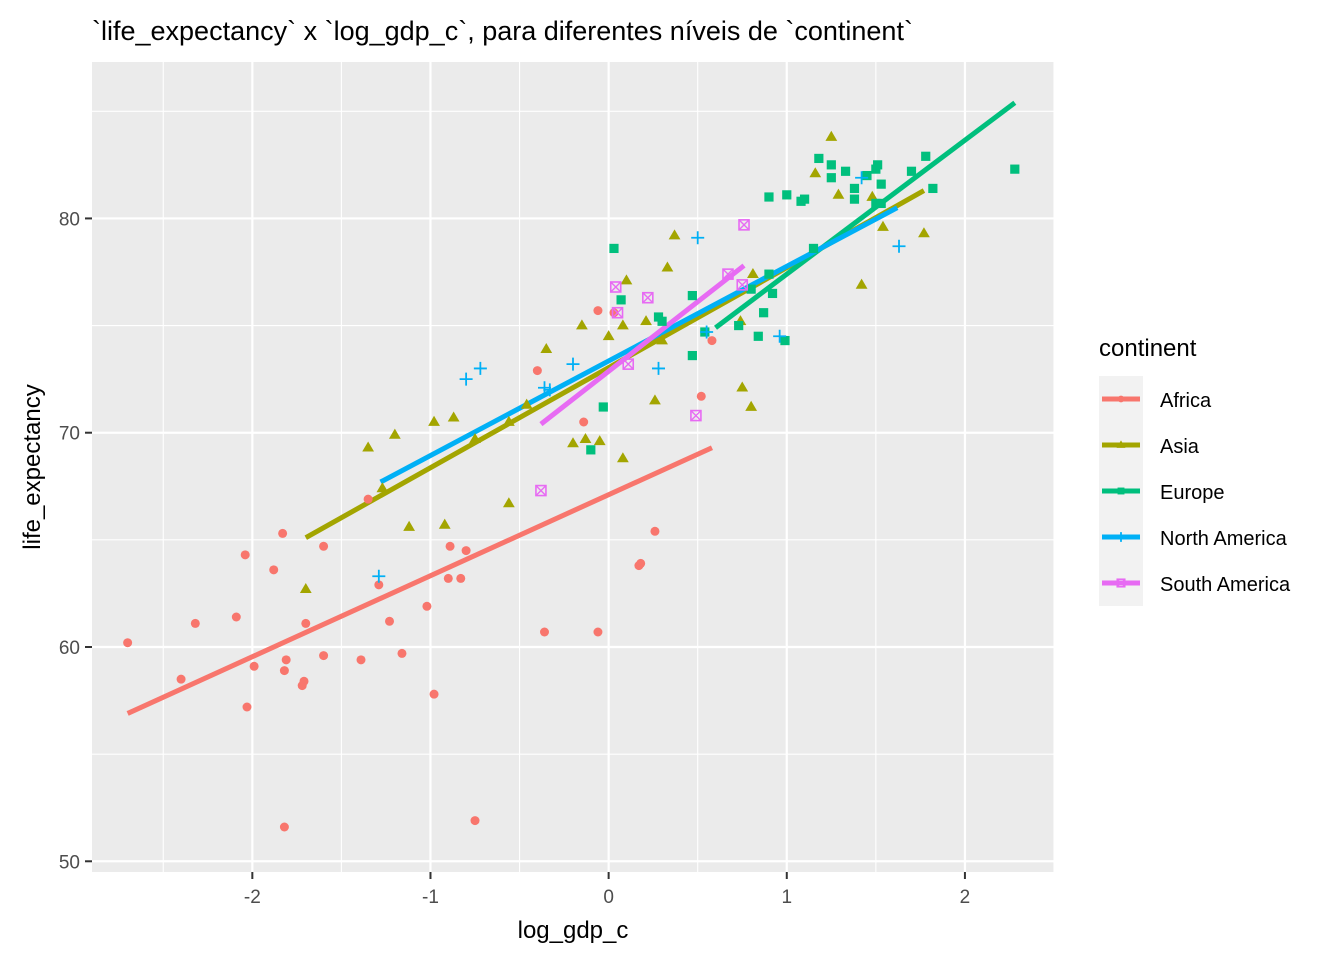 The image size is (1344, 965). Describe the element at coordinates (69, 219) in the screenshot. I see `y-tick-label: 80` at that location.